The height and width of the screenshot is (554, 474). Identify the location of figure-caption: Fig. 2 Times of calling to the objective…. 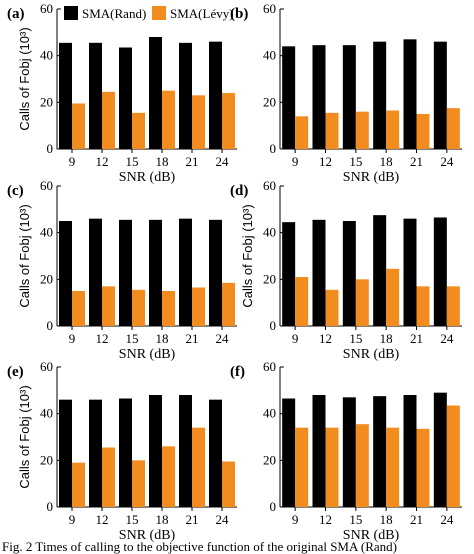
(199, 546).